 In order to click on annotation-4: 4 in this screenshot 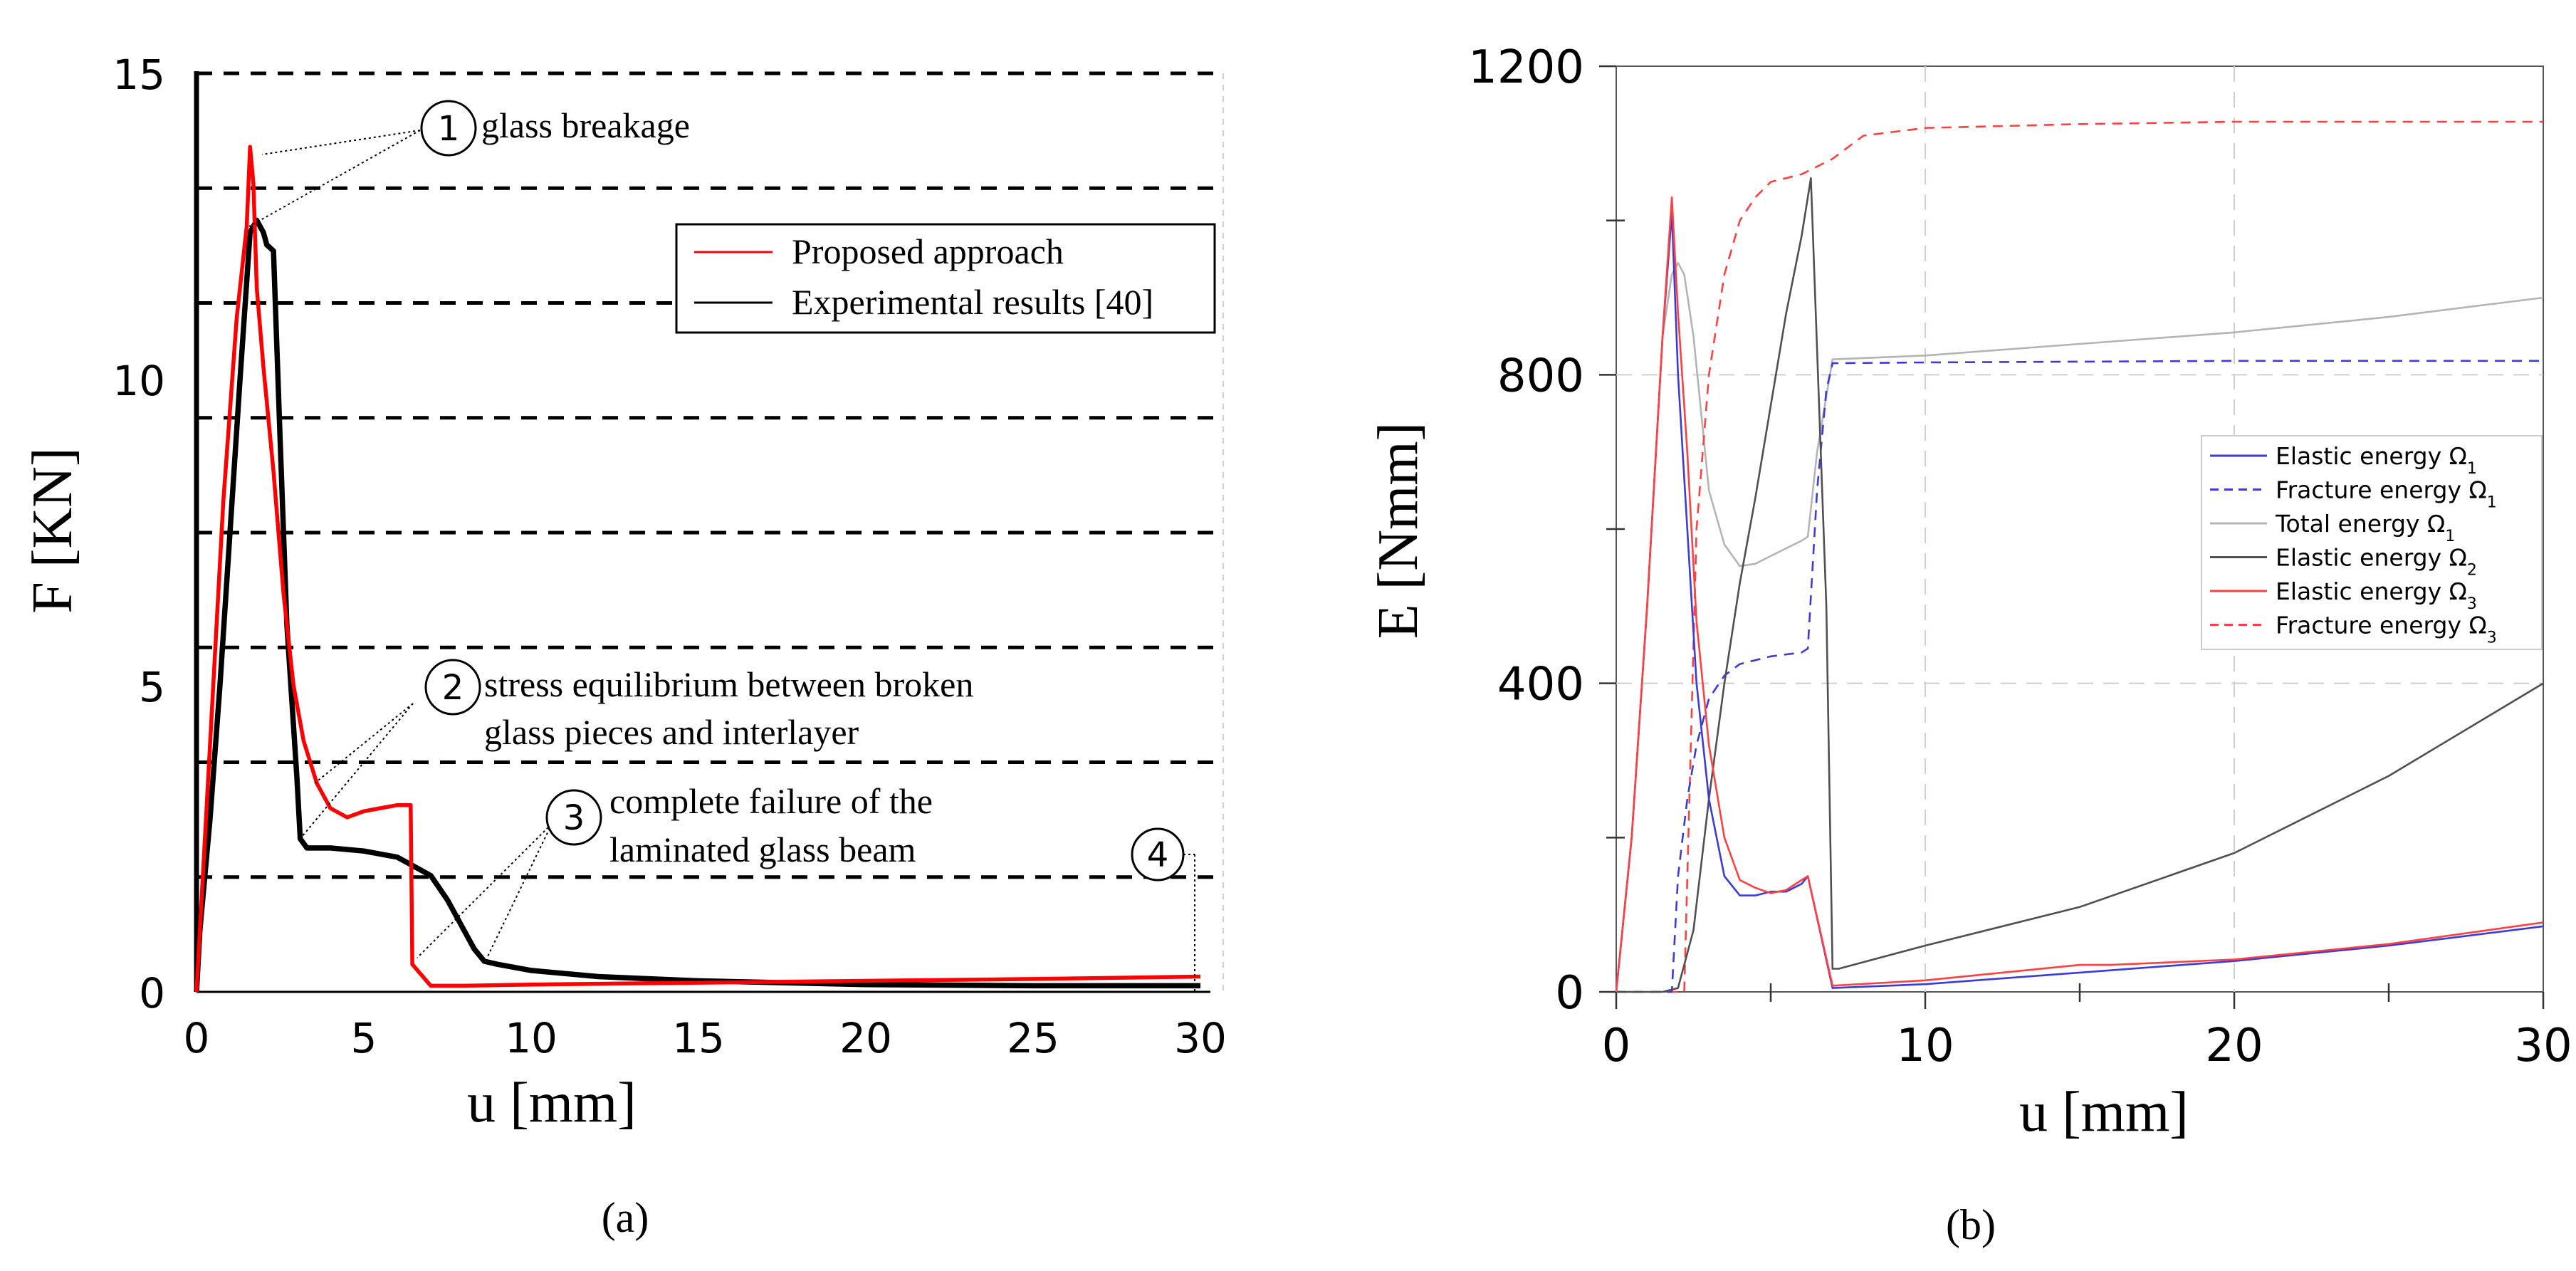, I will do `click(1158, 854)`.